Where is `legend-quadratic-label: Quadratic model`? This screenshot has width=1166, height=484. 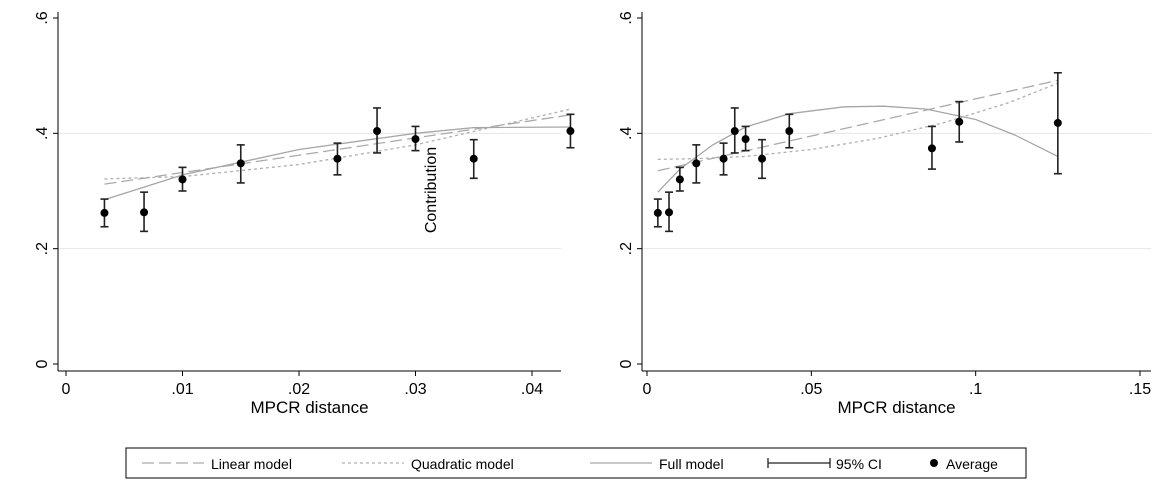 legend-quadratic-label: Quadratic model is located at coordinates (462, 464).